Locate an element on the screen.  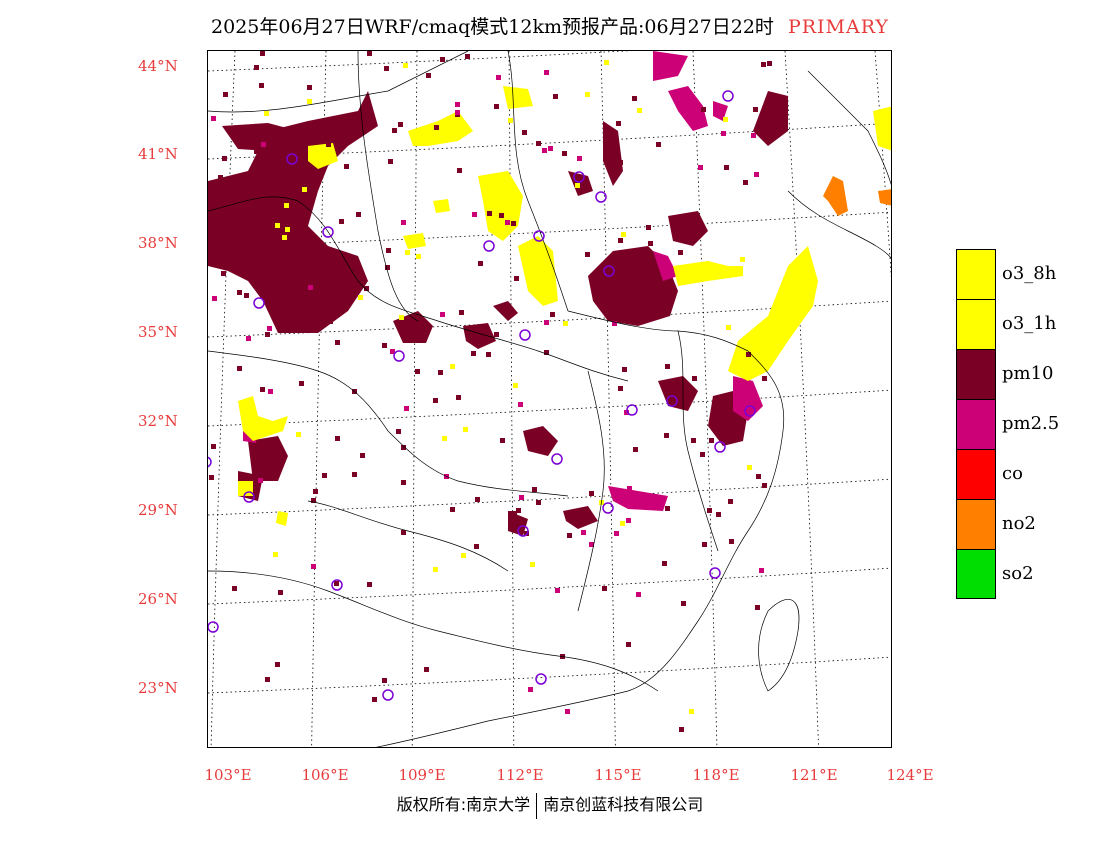
legend-label: no2 is located at coordinates (1019, 523).